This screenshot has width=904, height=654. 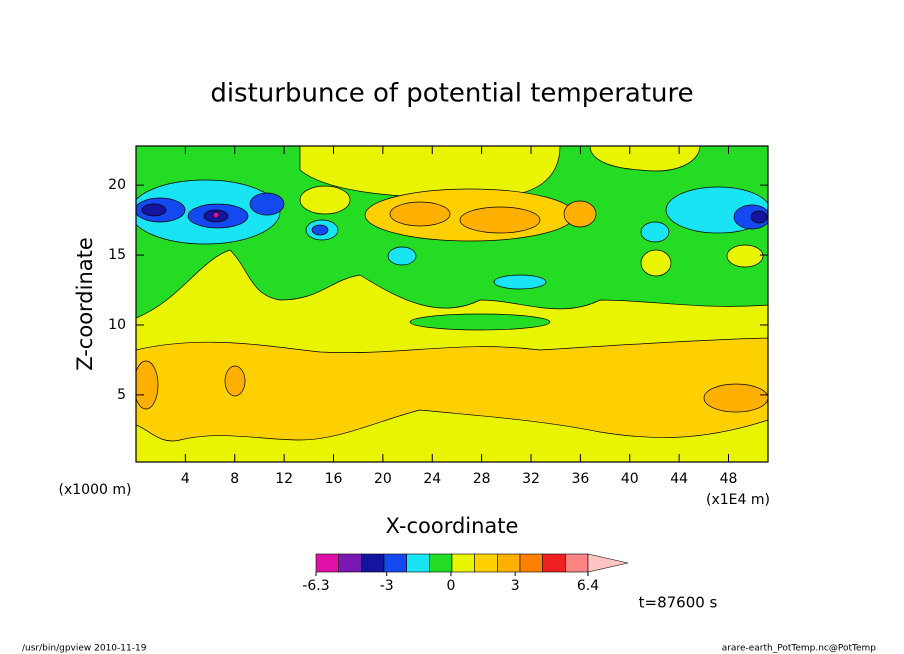 What do you see at coordinates (432, 479) in the screenshot?
I see `x-tick-label: 24` at bounding box center [432, 479].